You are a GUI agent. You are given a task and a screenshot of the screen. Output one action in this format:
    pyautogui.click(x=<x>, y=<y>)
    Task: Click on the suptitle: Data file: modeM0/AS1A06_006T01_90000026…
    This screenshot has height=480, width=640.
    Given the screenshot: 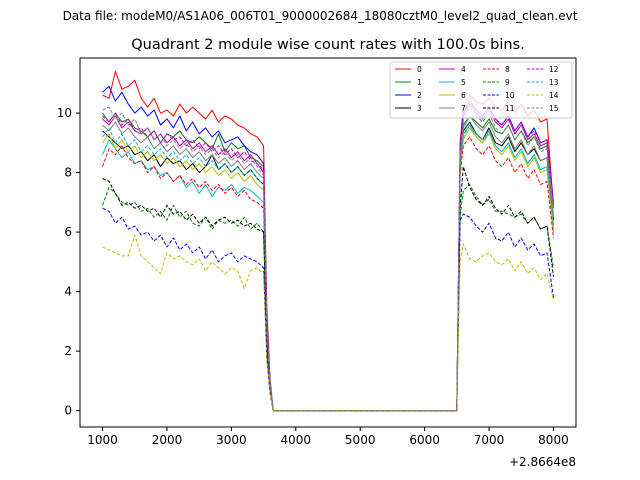 What is the action you would take?
    pyautogui.click(x=320, y=16)
    